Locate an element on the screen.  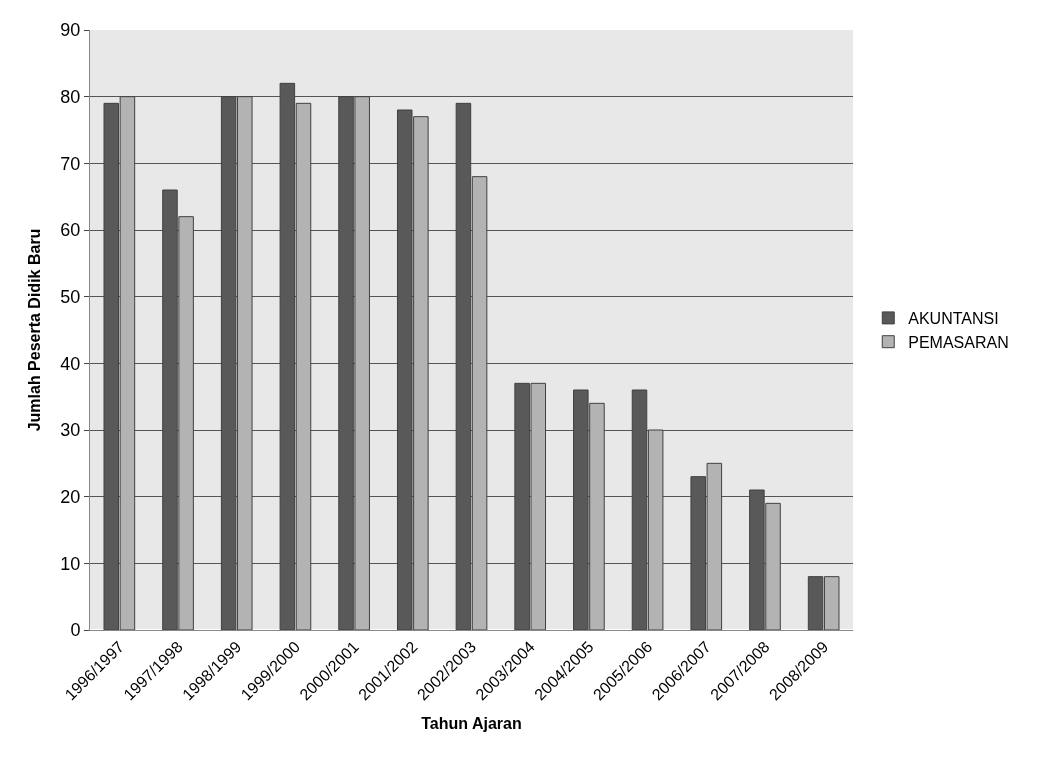
y-tick-label: 0 is located at coordinates (75, 630).